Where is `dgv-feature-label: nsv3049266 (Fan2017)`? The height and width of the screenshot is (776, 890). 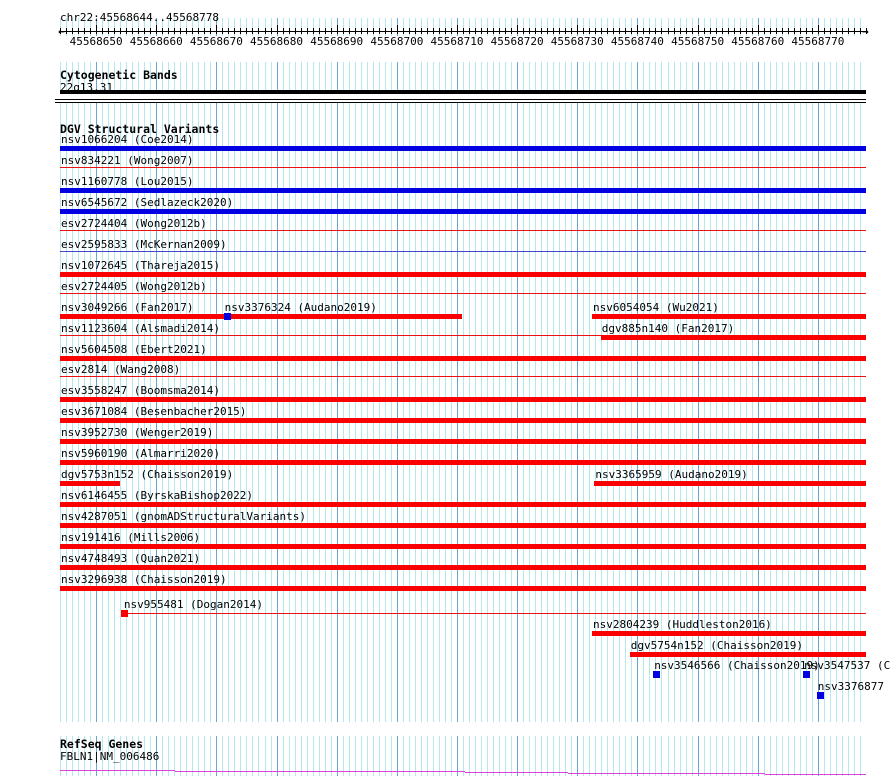
dgv-feature-label: nsv3049266 (Fan2017) is located at coordinates (127, 307).